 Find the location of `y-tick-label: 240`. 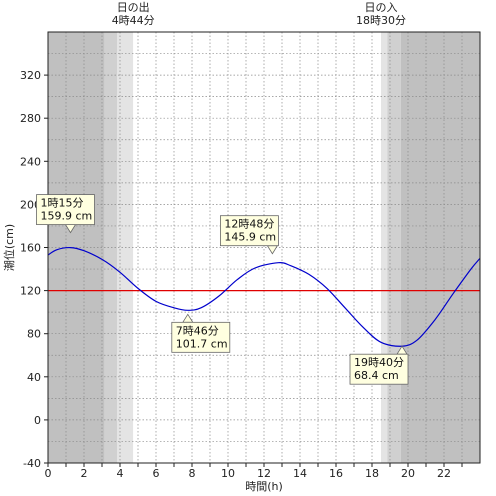

y-tick-label: 240 is located at coordinates (30, 161).